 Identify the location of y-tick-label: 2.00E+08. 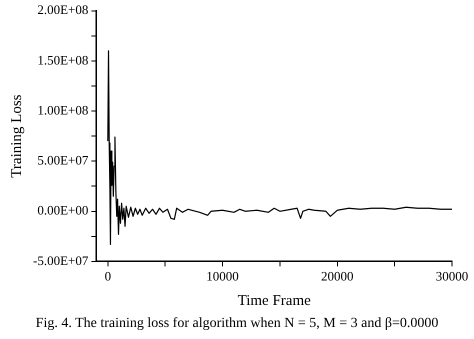
(62, 10).